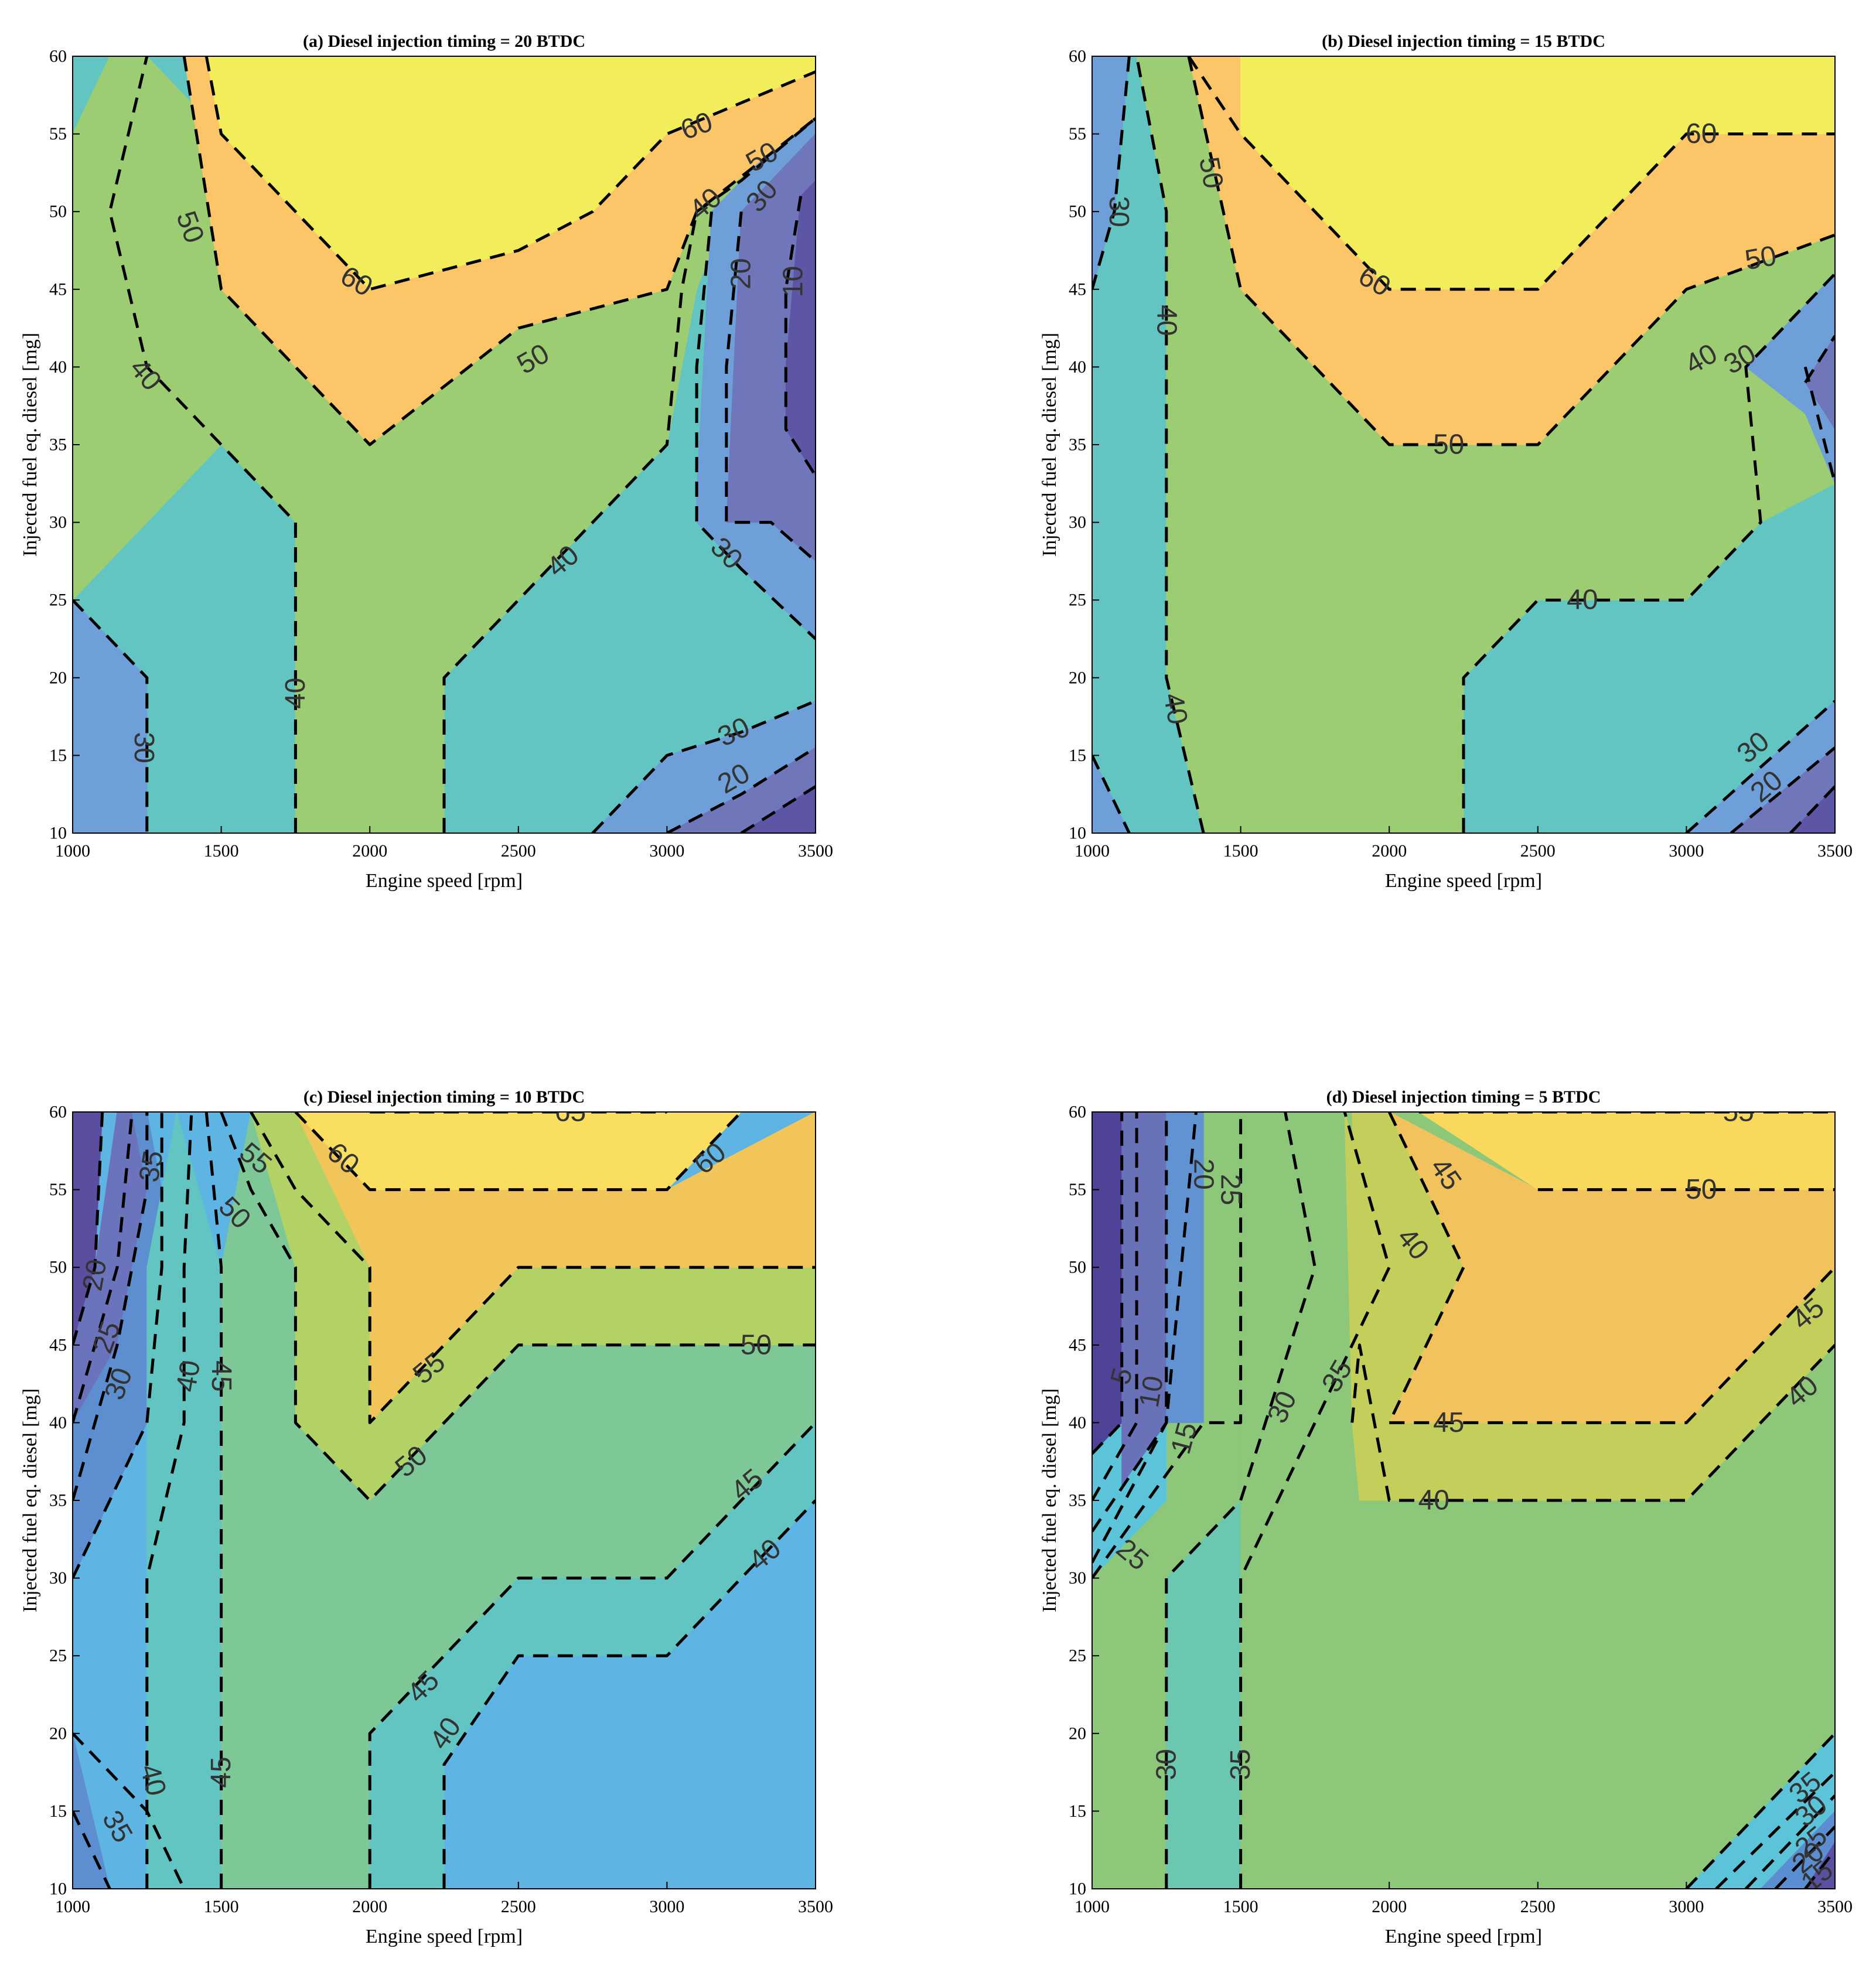 The width and height of the screenshot is (1876, 1972). Describe the element at coordinates (1463, 1097) in the screenshot. I see `chart-title: (d) Diesel injection timing = 5 BTDC` at that location.